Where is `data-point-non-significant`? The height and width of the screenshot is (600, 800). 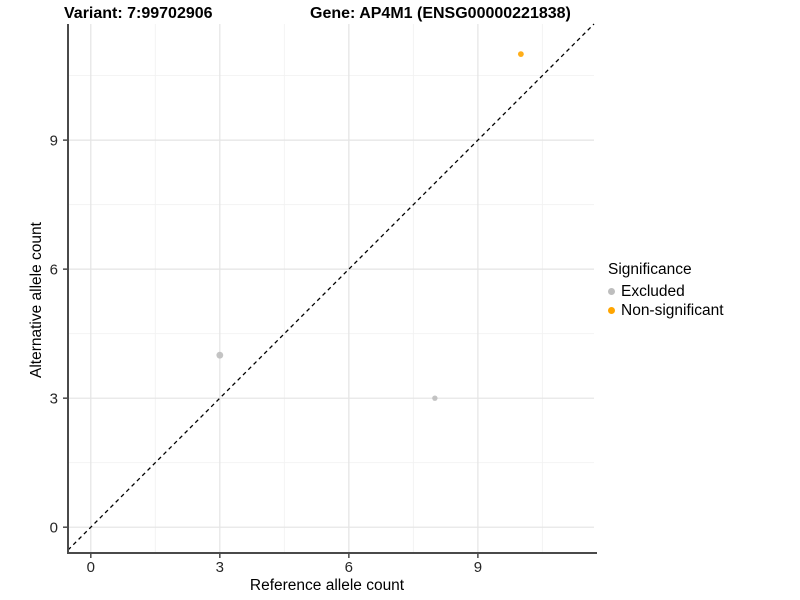
data-point-non-significant is located at coordinates (520, 54).